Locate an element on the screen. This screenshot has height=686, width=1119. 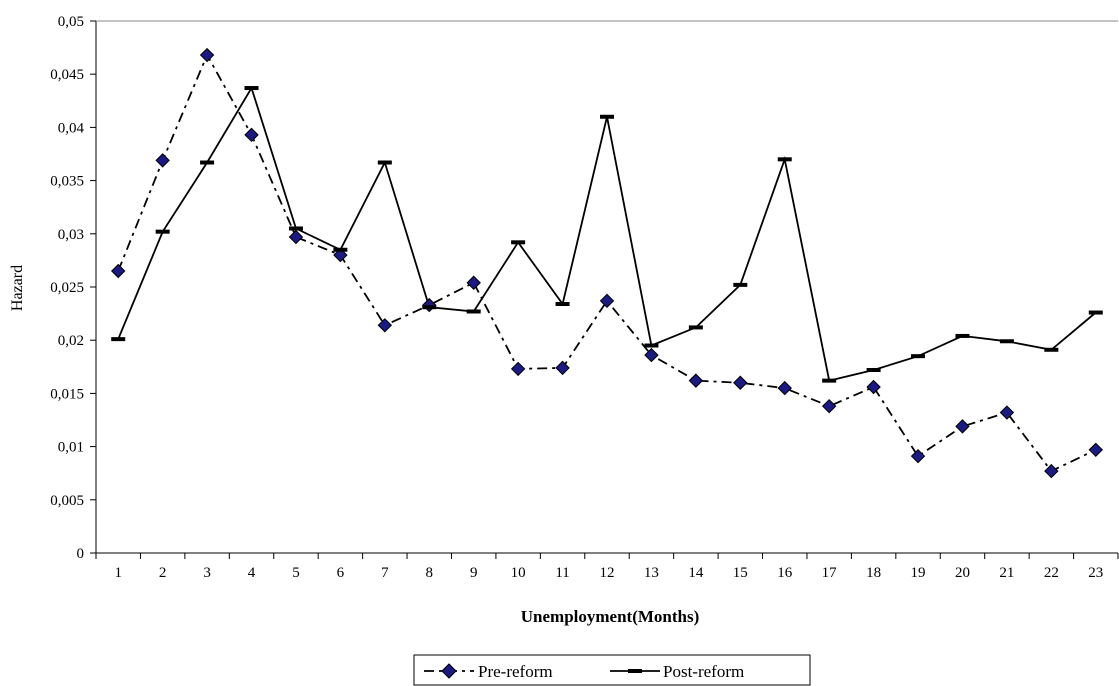
y-tick-label: 0,02 is located at coordinates (71, 341).